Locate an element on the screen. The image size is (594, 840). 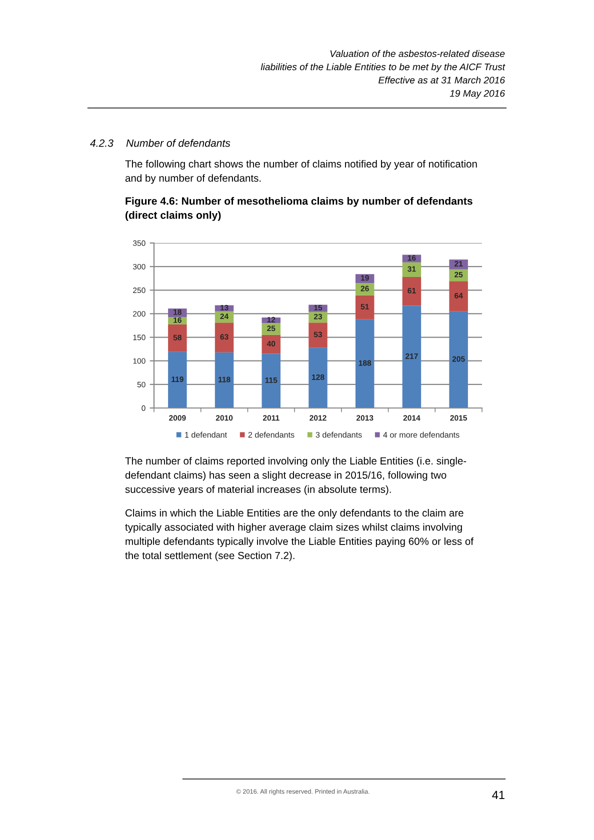
legend-label: 1 defendant is located at coordinates (206, 435).